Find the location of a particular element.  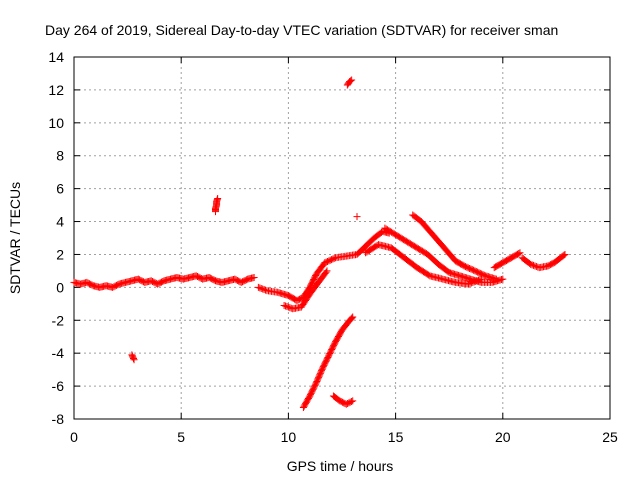

x-tick-label: 20 is located at coordinates (503, 437).